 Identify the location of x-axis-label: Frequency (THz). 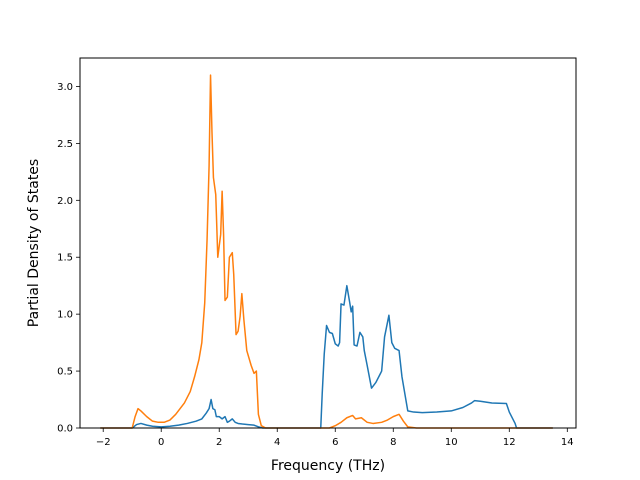
(328, 466).